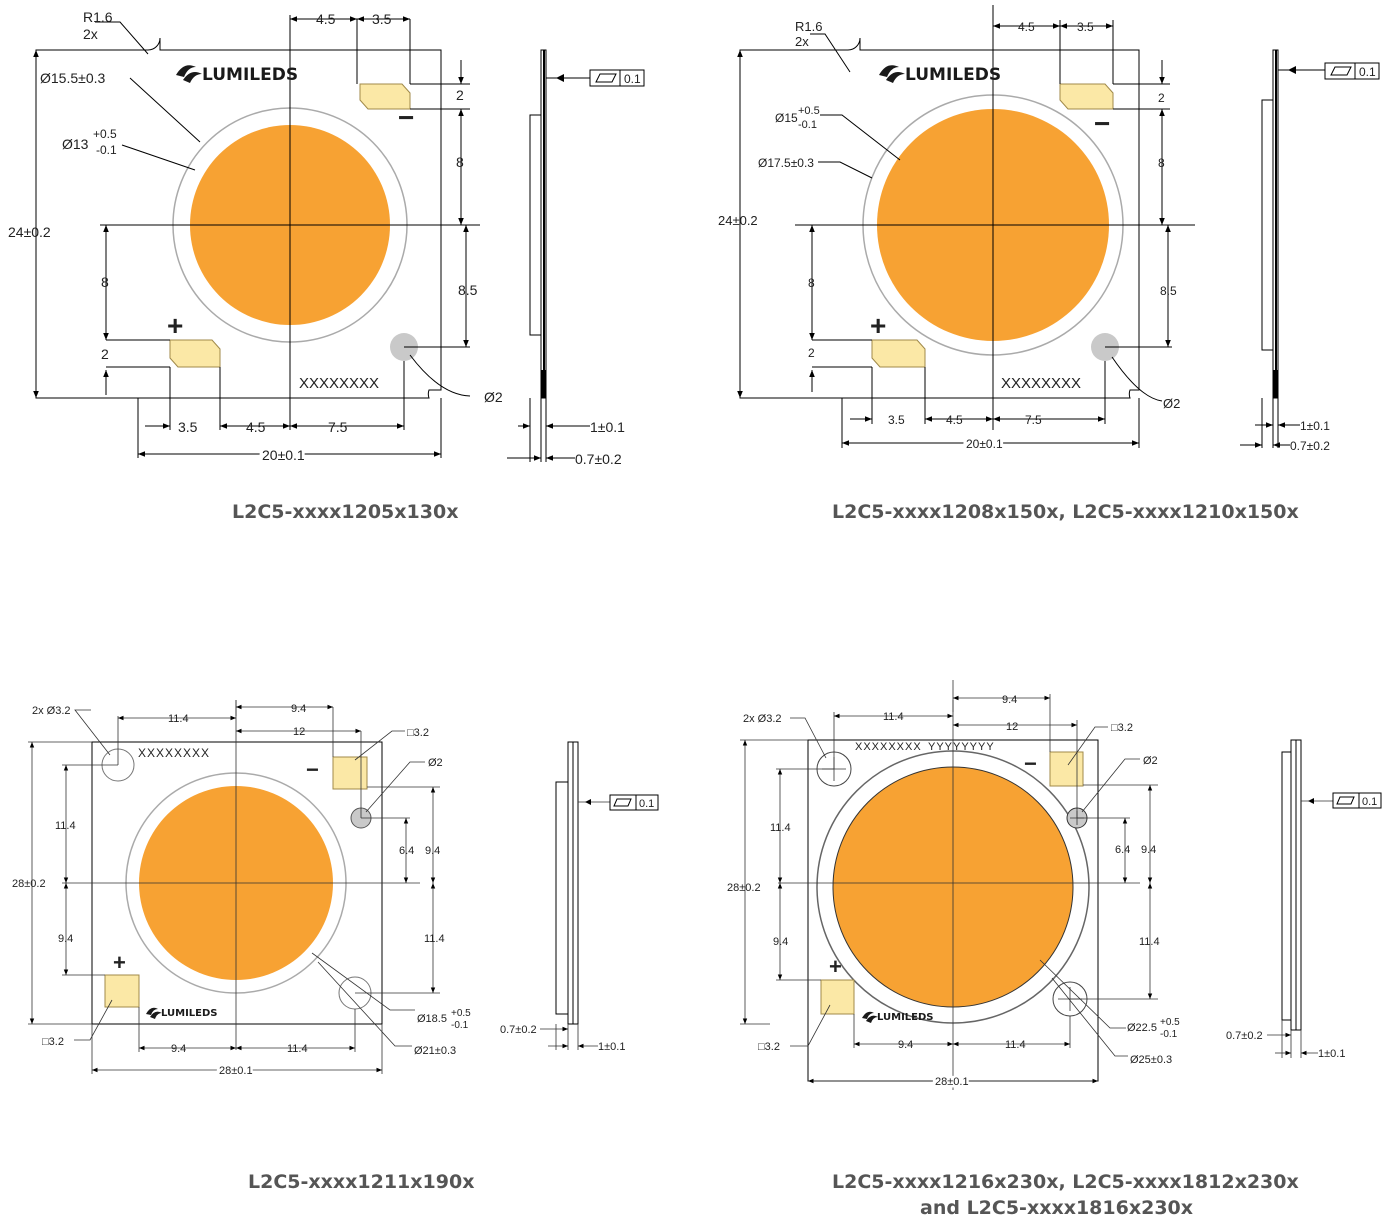 This screenshot has width=1393, height=1222. Describe the element at coordinates (1065, 512) in the screenshot. I see `caption-2: L2C5-xxxx1208x150x, L2C5-xxxx1210x150x` at that location.